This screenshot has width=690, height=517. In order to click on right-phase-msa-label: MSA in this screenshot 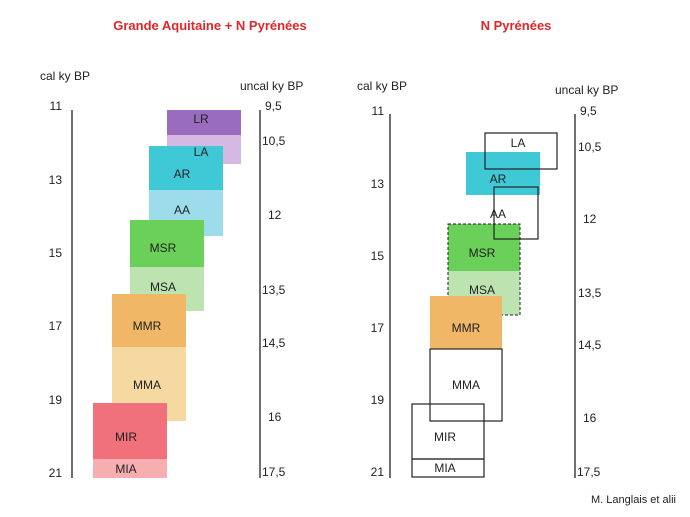, I will do `click(482, 290)`.